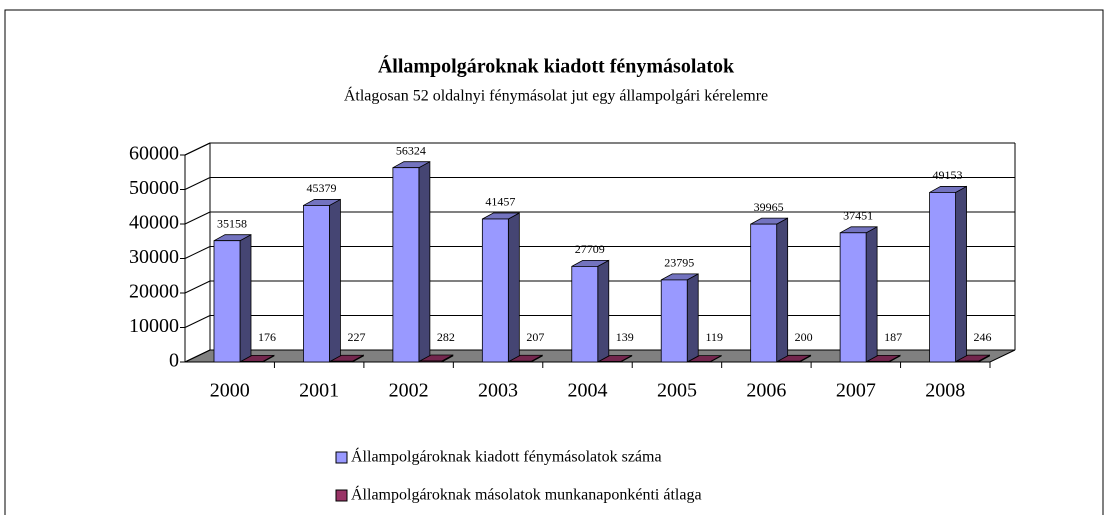  Describe the element at coordinates (500, 202) in the screenshot. I see `value-label: 41457` at that location.